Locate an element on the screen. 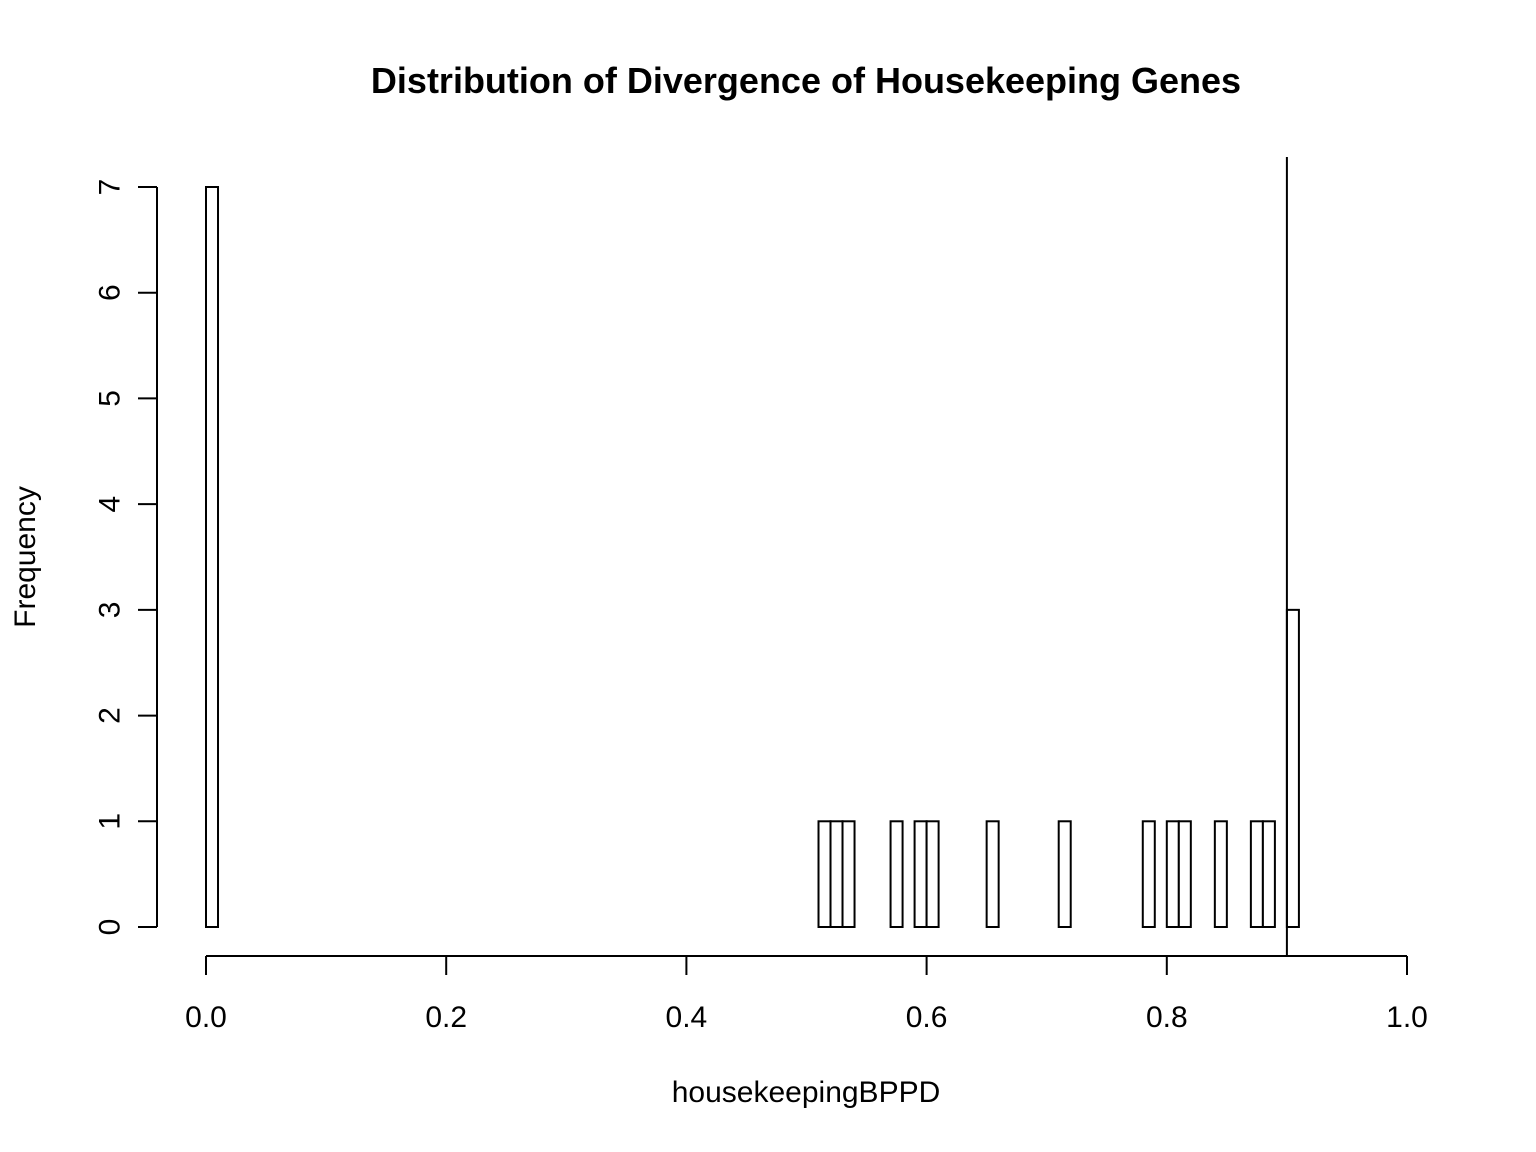 The width and height of the screenshot is (1536, 1152). x-tick-label: 0.8 is located at coordinates (1167, 1017).